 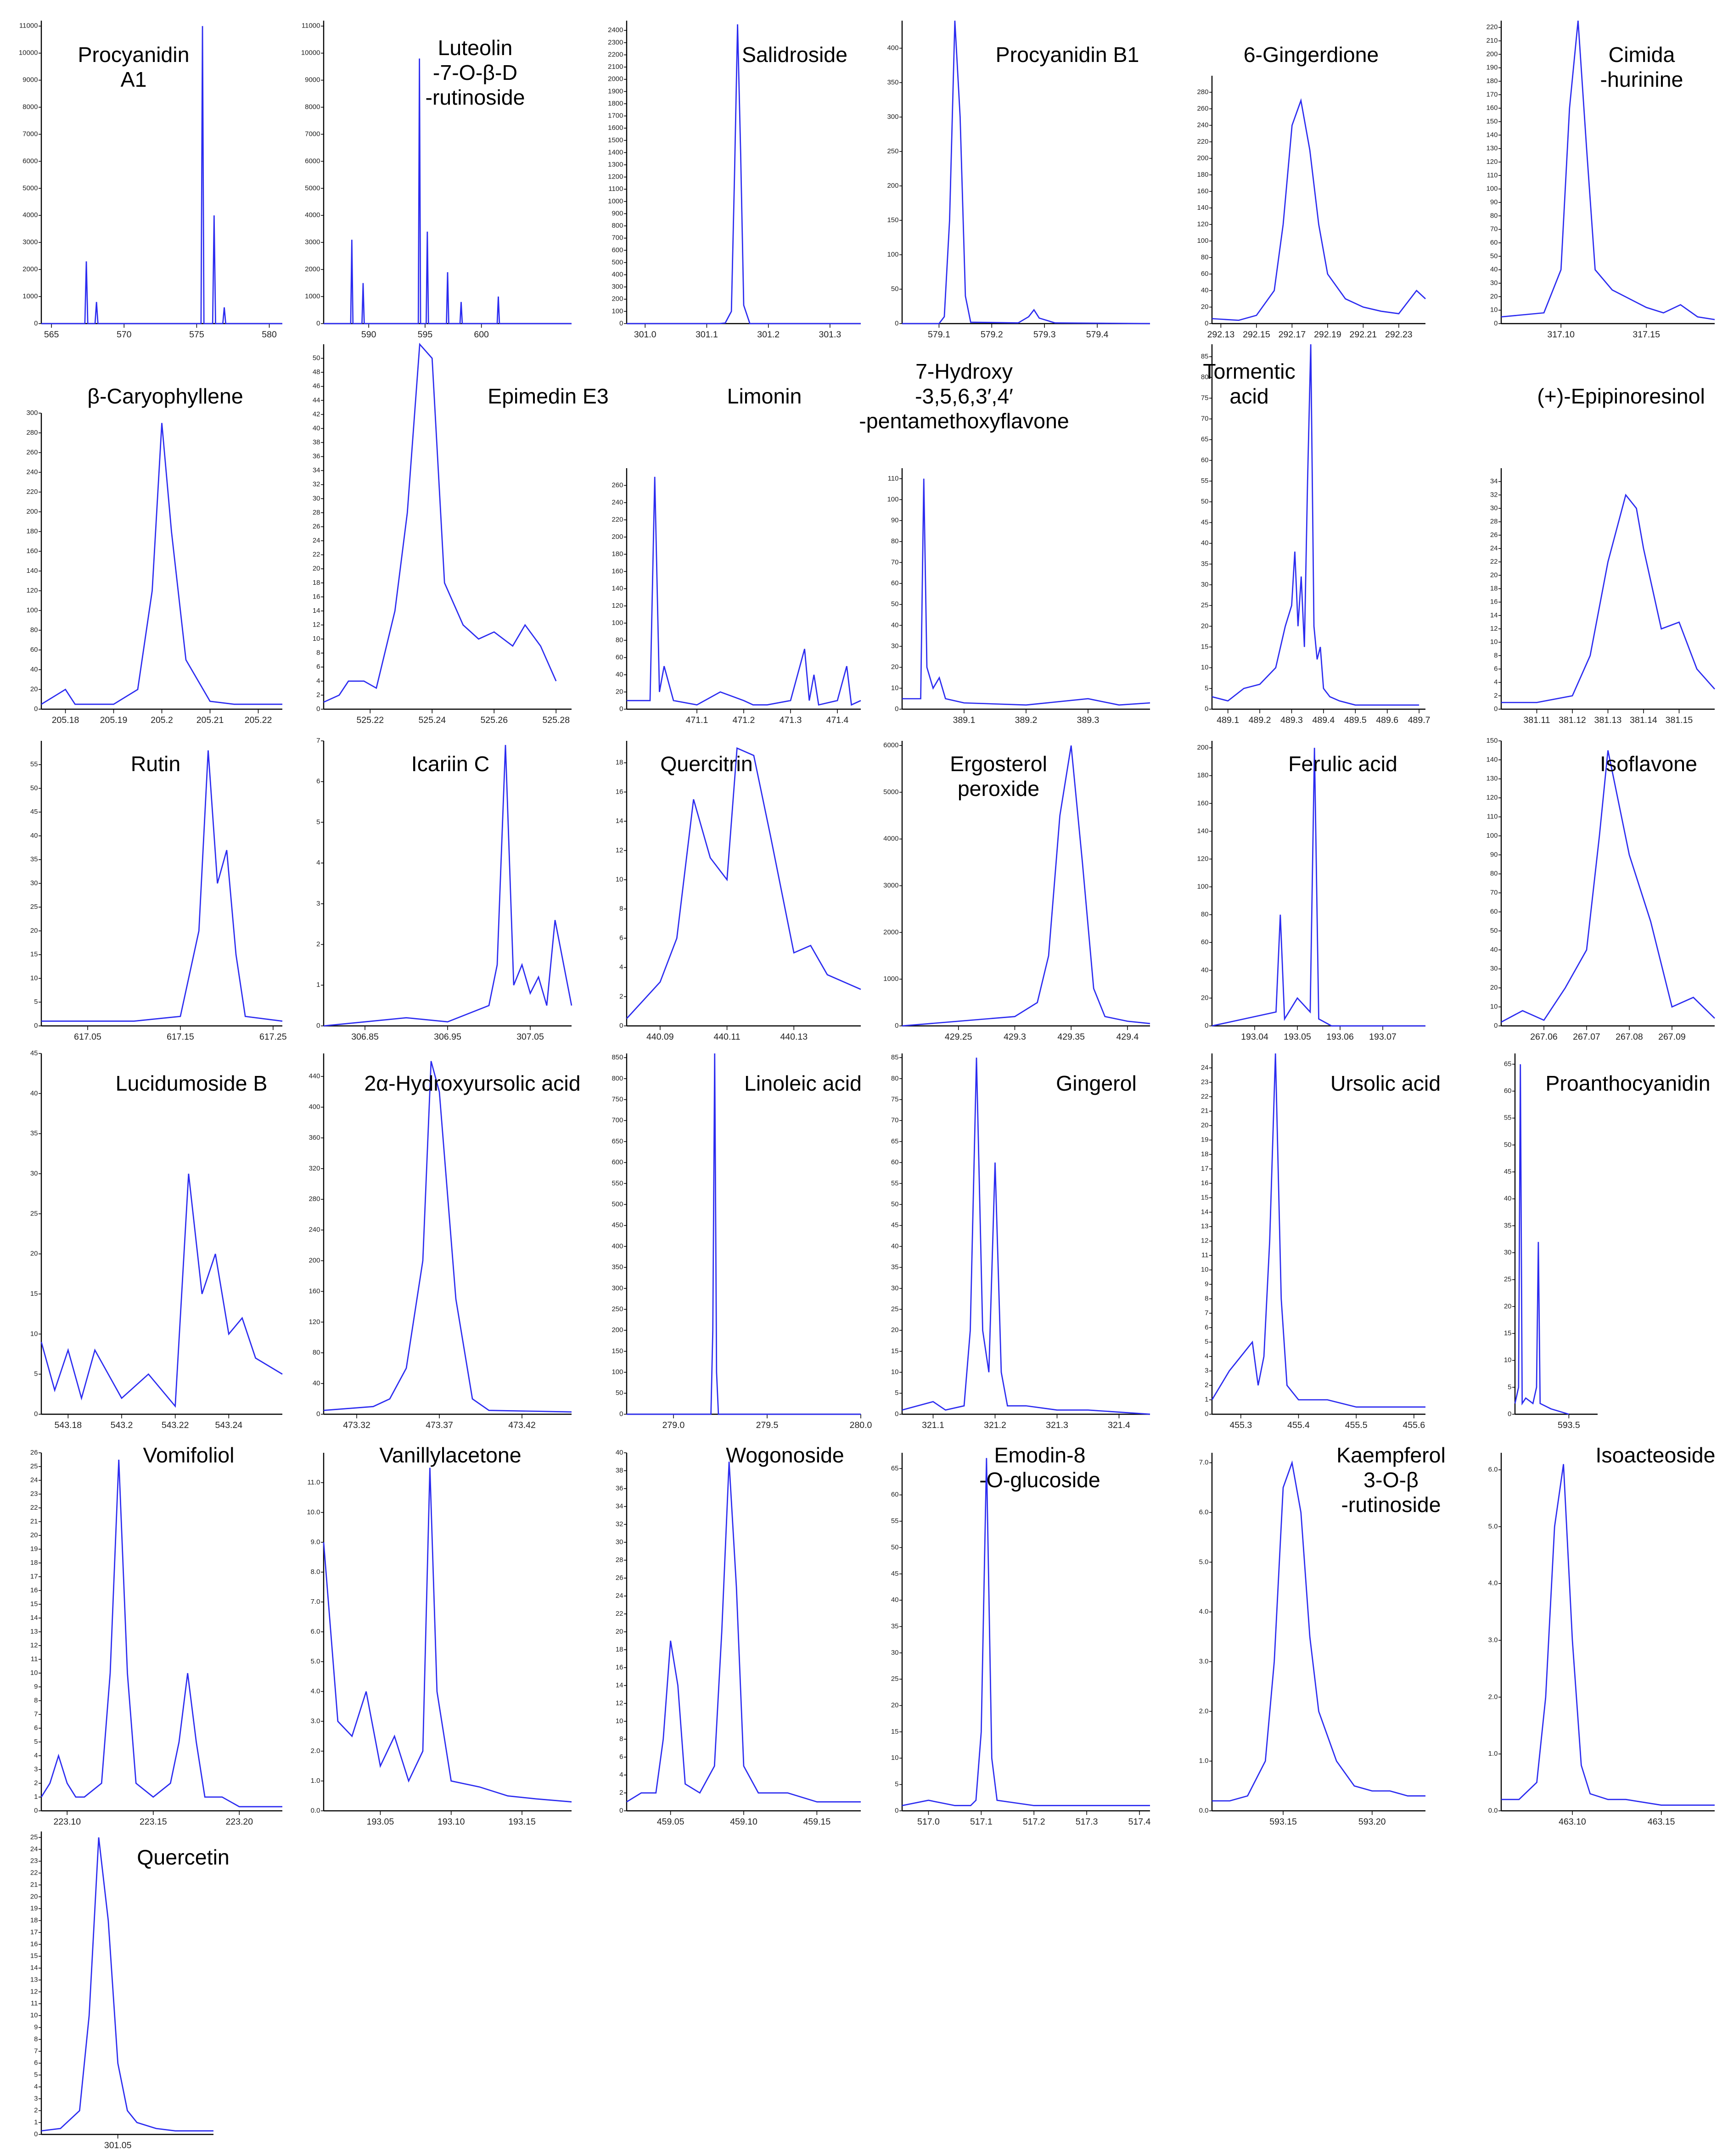 What do you see at coordinates (890, 839) in the screenshot?
I see `y-tick-label: 4000` at bounding box center [890, 839].